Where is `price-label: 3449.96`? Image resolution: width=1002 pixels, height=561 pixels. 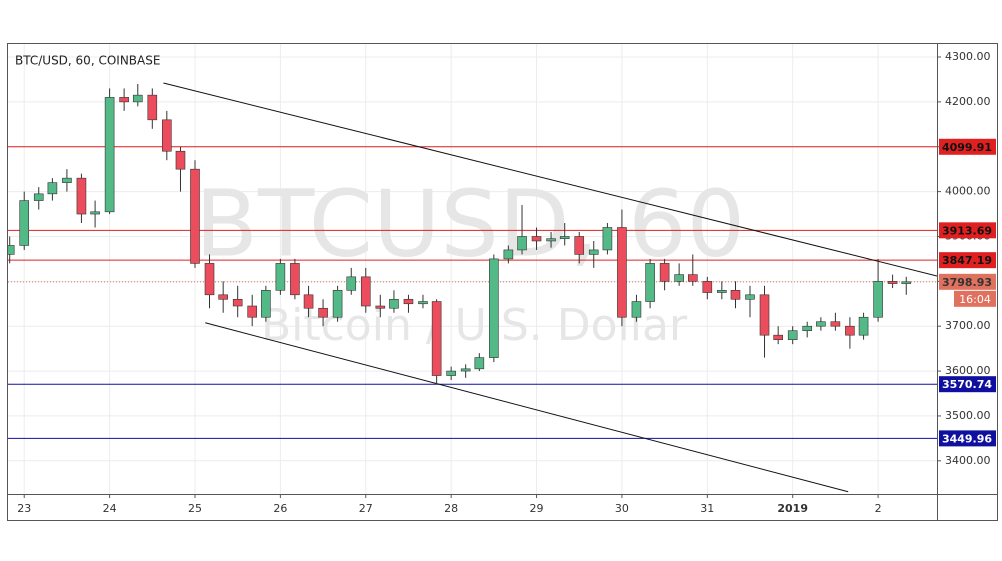 price-label: 3449.96 is located at coordinates (967, 438).